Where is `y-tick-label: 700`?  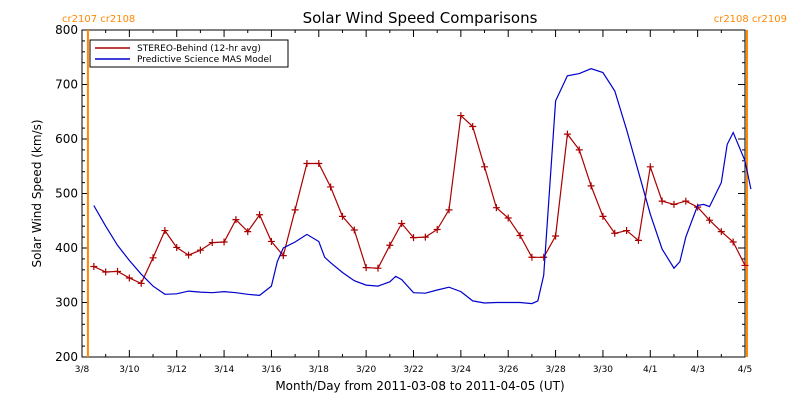
y-tick-label: 700 is located at coordinates (66, 85).